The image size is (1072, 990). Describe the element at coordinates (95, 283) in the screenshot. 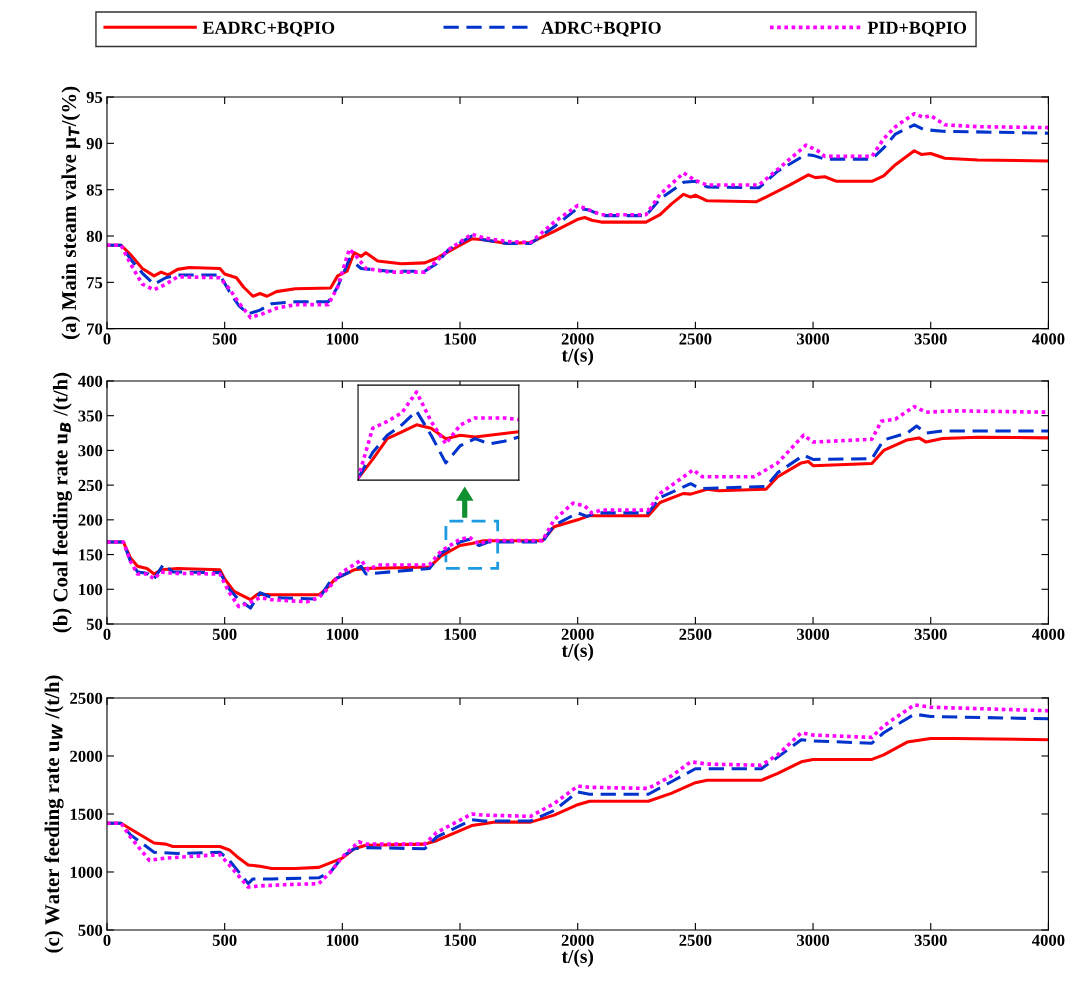

I see `y-tick-label: 75` at that location.